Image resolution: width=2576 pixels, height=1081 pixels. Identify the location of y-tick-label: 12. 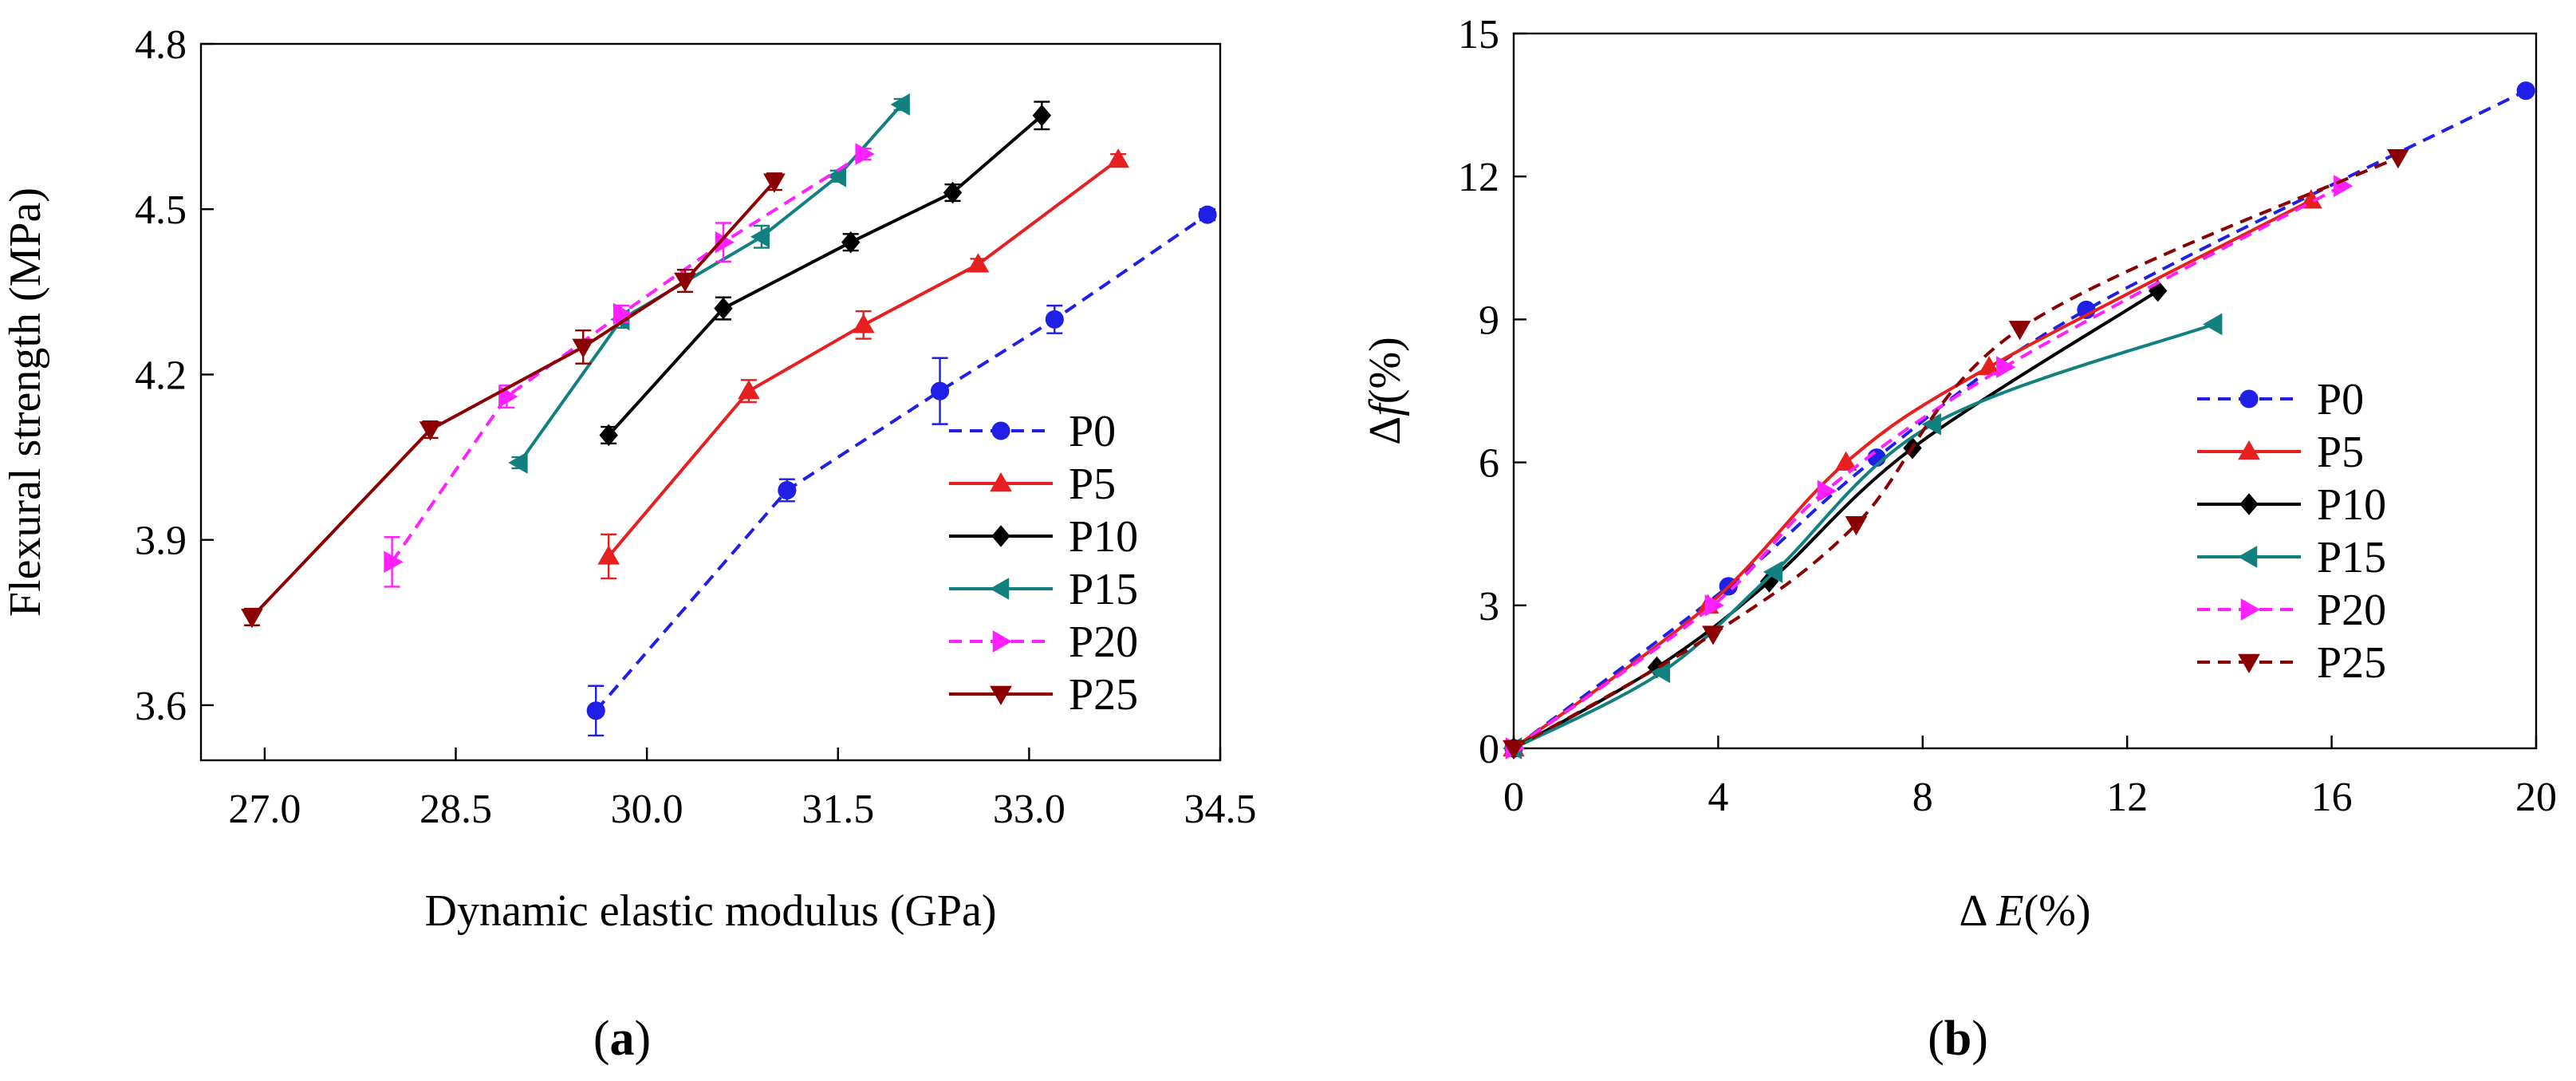
(1478, 177).